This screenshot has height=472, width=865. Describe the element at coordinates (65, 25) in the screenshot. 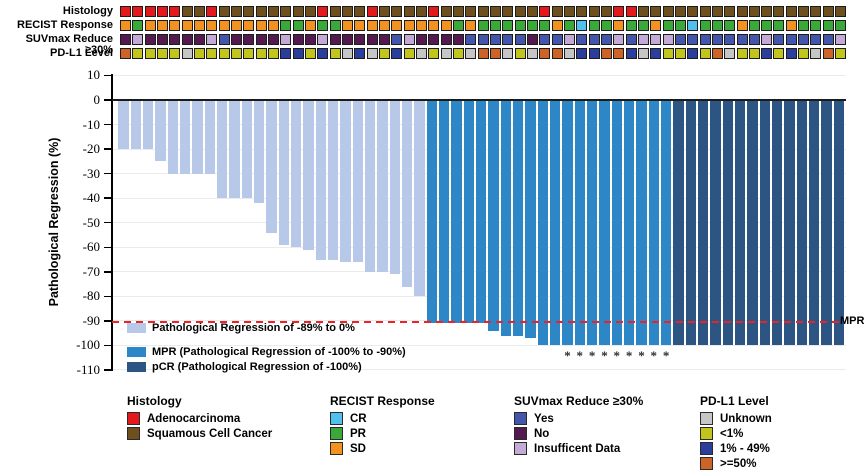

I see `track-label-recist: RECIST Response` at that location.